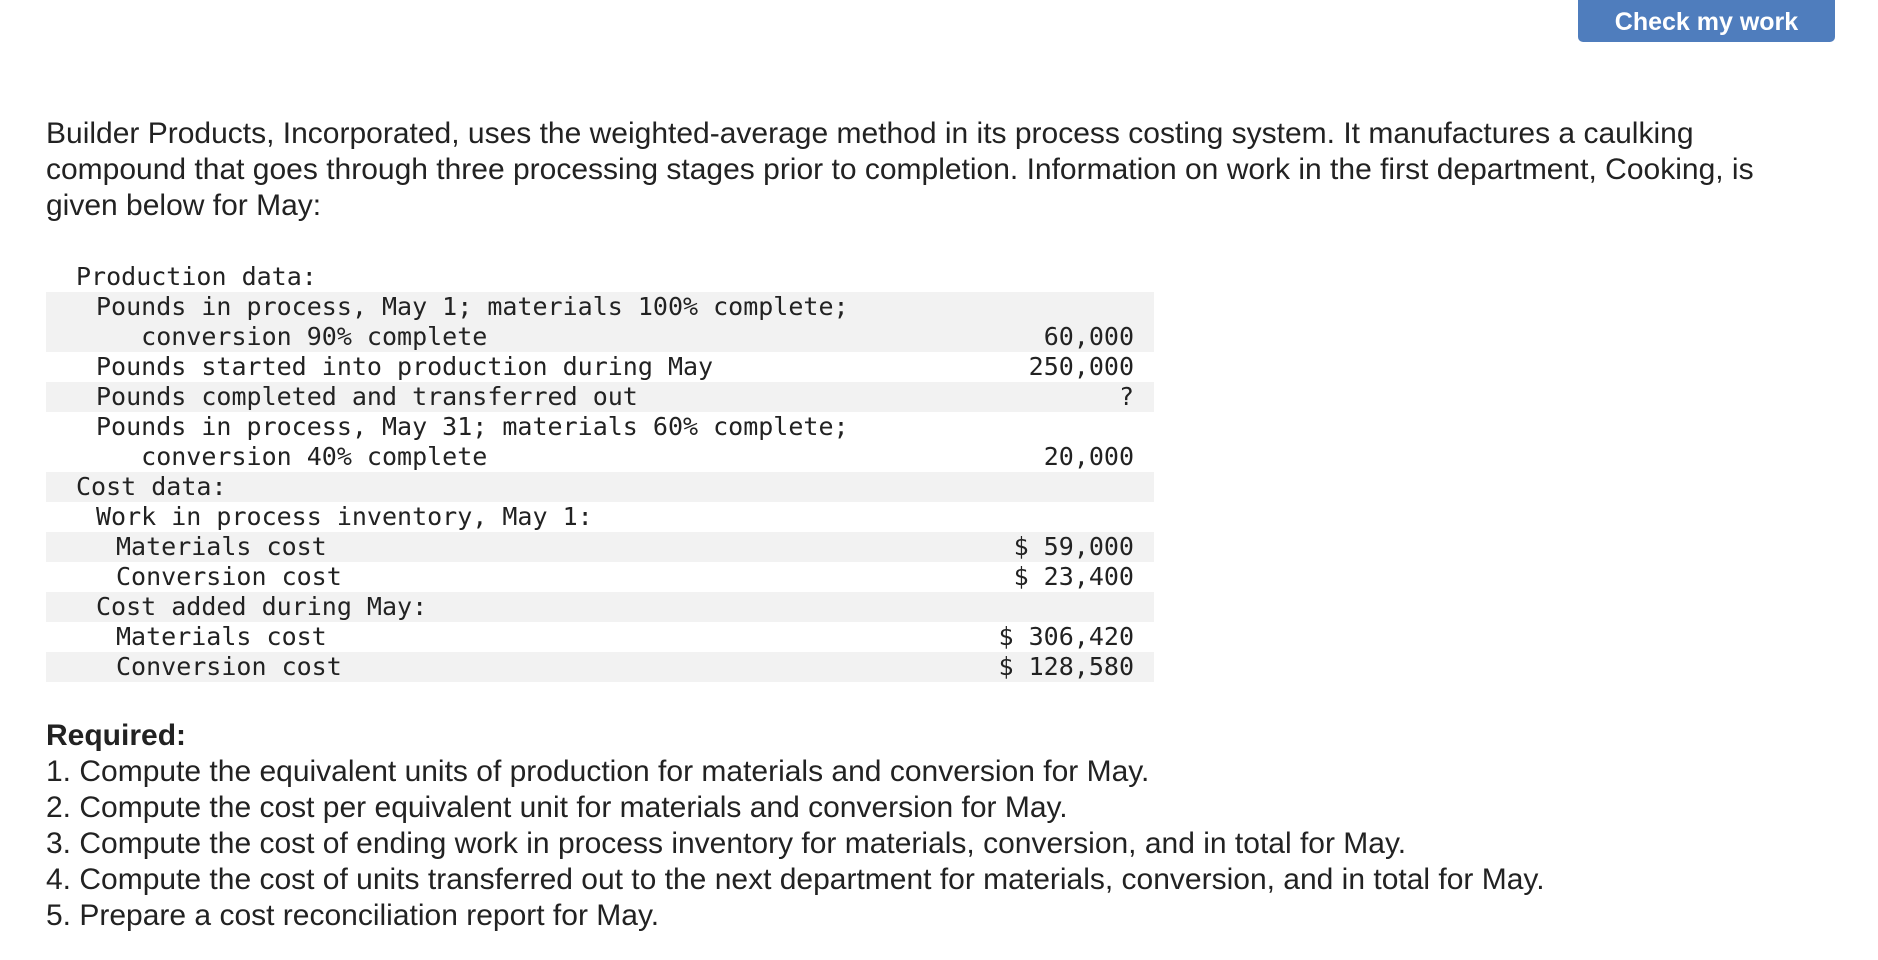 The width and height of the screenshot is (1878, 960). Describe the element at coordinates (600, 637) in the screenshot. I see `table-row: Materials cost $ 306,420` at that location.